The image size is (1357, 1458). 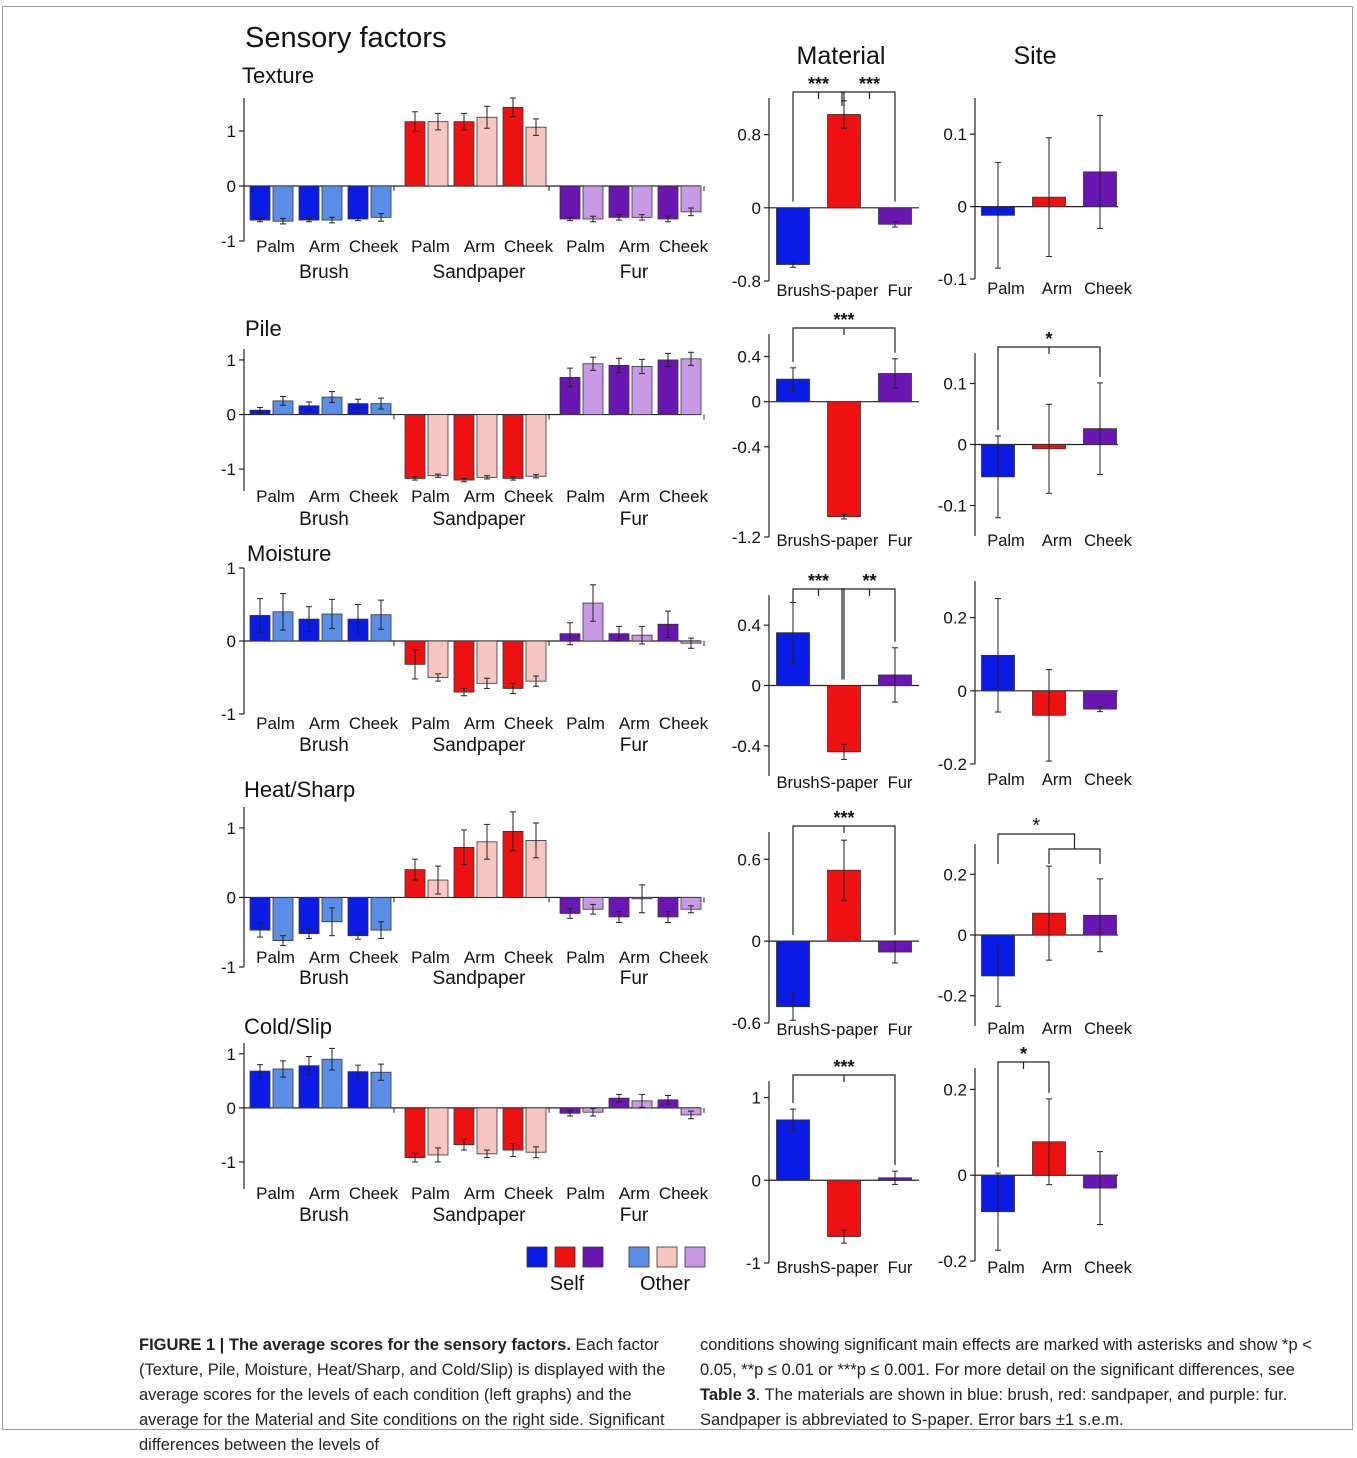 What do you see at coordinates (567, 1284) in the screenshot?
I see `legend-self-label: Self` at bounding box center [567, 1284].